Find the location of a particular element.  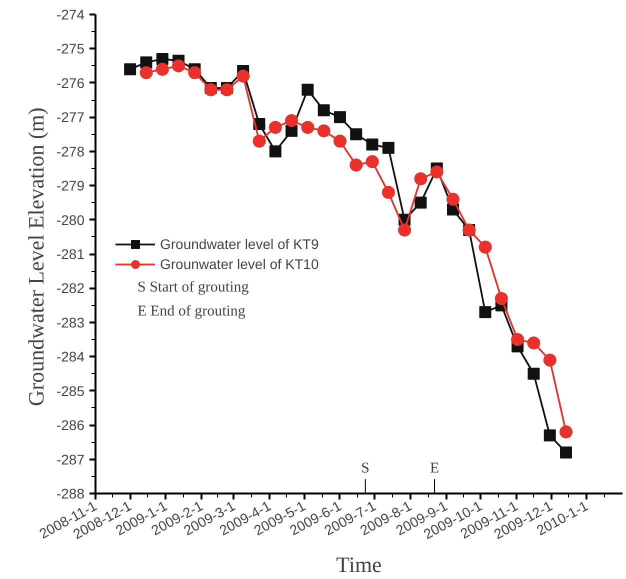

y-tick-label: -275 is located at coordinates (70, 48).